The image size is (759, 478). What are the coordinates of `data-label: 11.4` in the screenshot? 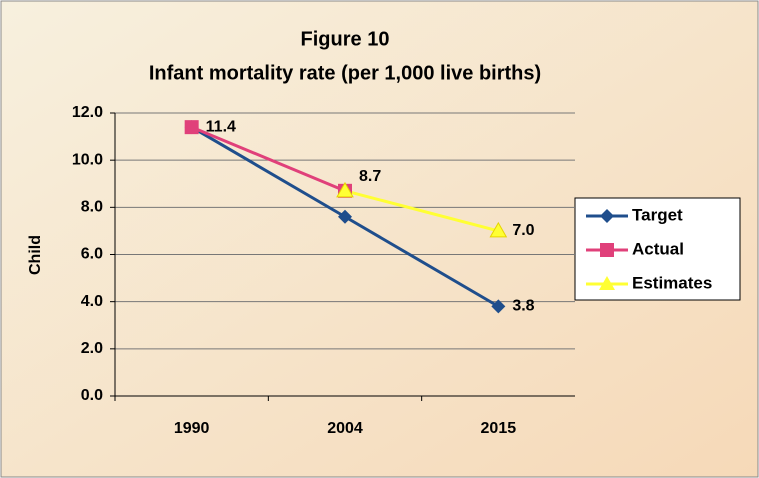 It's located at (221, 126).